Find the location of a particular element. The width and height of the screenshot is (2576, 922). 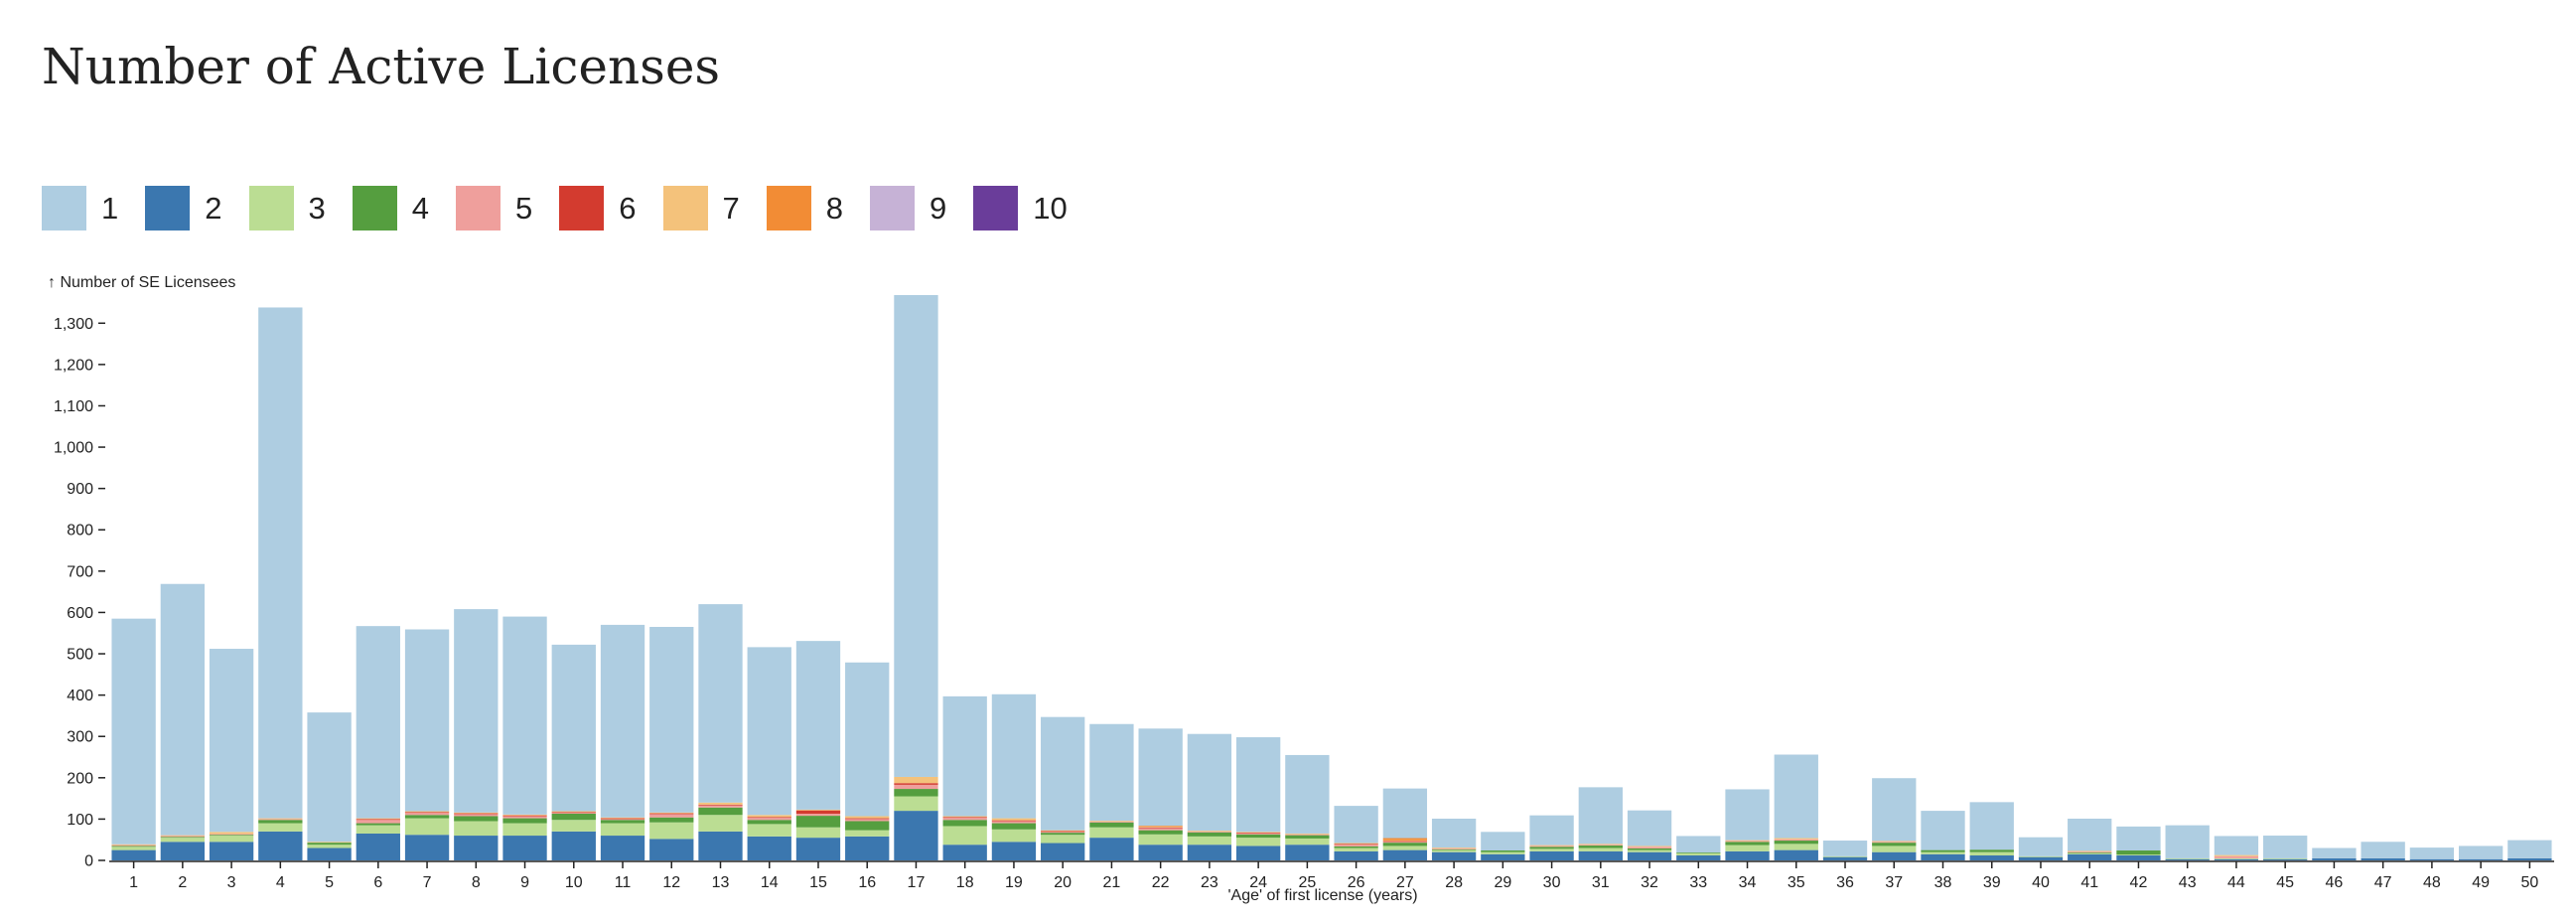

x-tick-label: 1 is located at coordinates (133, 882).